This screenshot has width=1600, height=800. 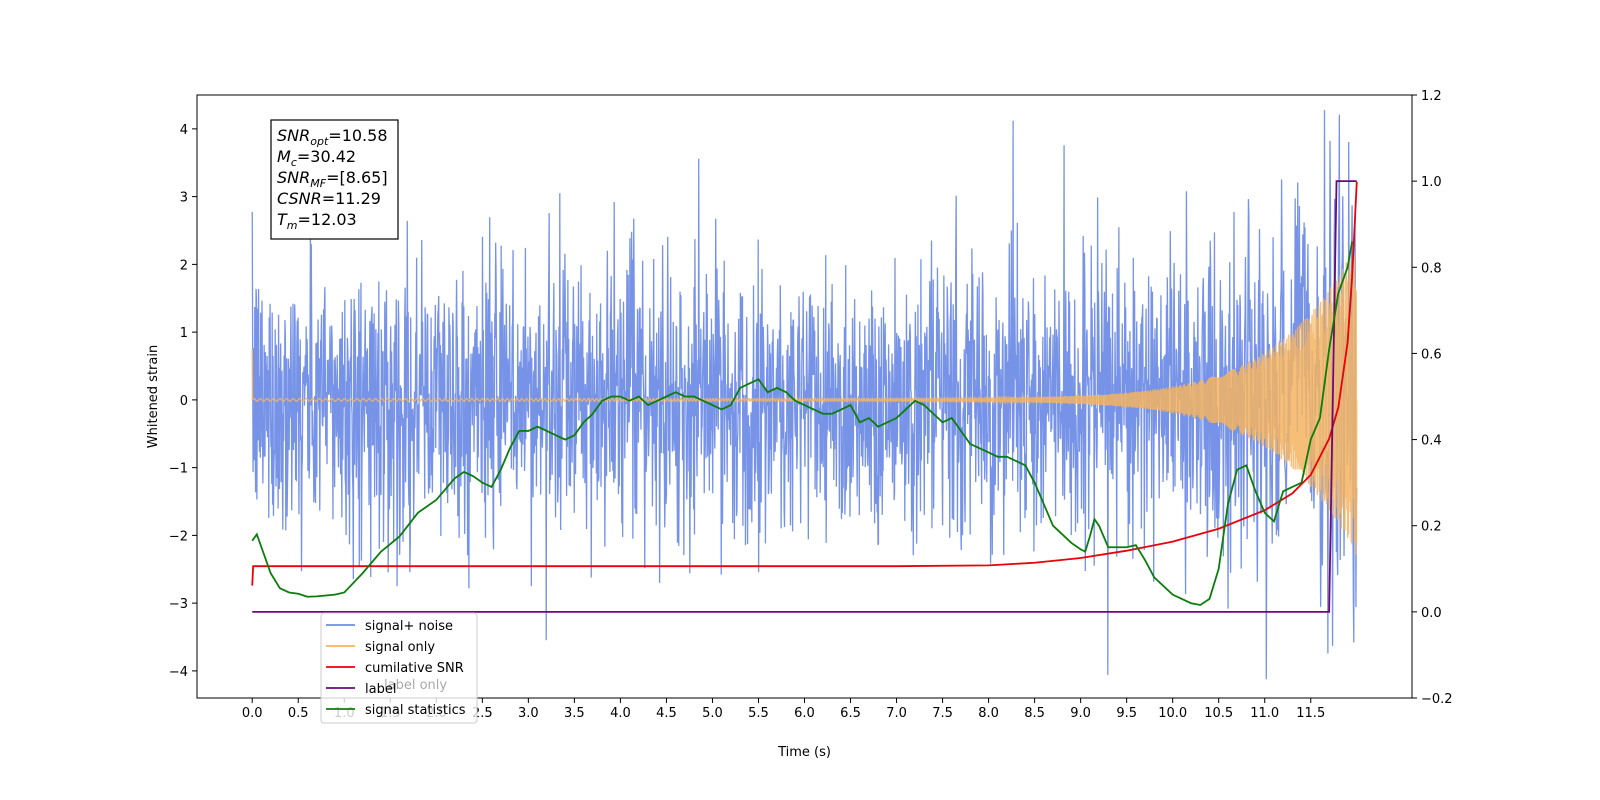 I want to click on y-tick-label: 0, so click(x=184, y=401).